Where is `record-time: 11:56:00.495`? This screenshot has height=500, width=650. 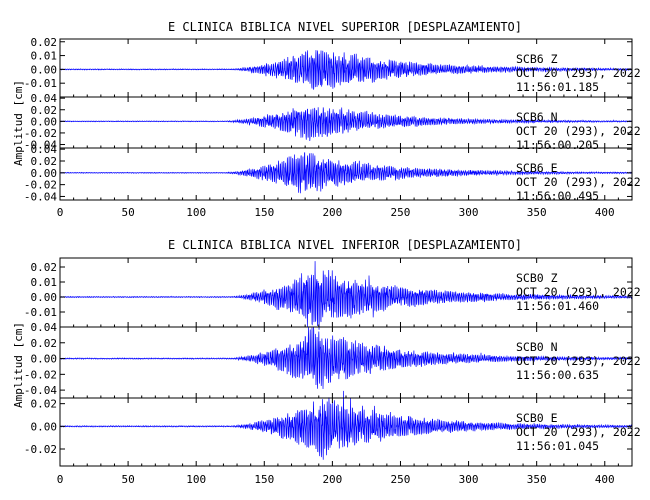 record-time: 11:56:00.495 is located at coordinates (557, 196).